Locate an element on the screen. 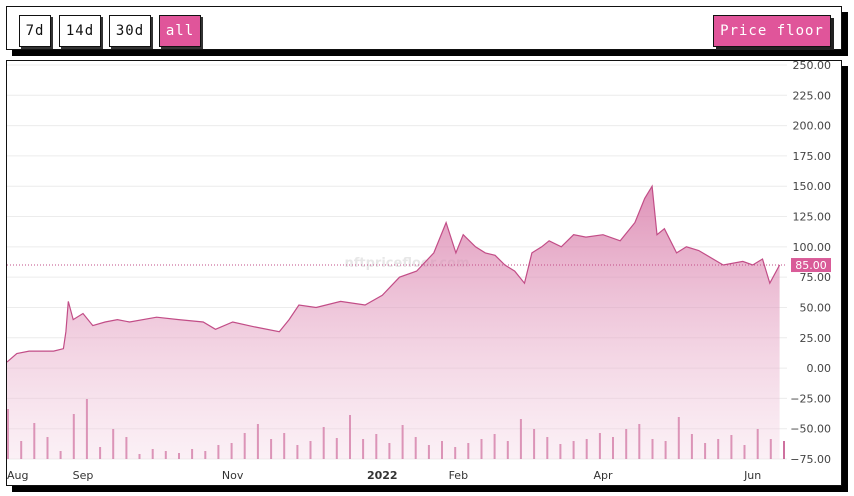  x-tick-label: Aug is located at coordinates (17, 475).